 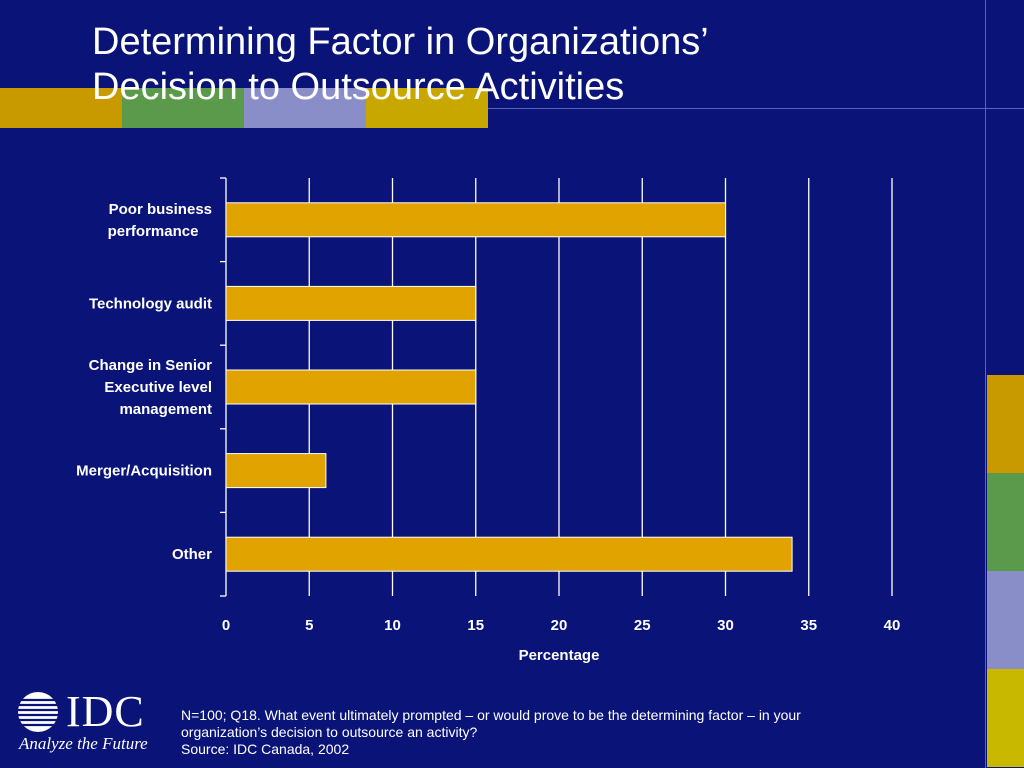 I want to click on logo-tagline: Analyze the Future, so click(x=83, y=743).